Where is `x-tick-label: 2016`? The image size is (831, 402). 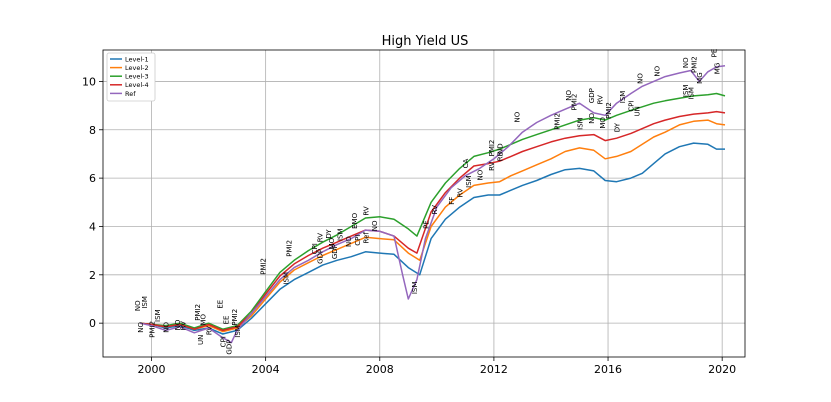 x-tick-label: 2016 is located at coordinates (608, 369).